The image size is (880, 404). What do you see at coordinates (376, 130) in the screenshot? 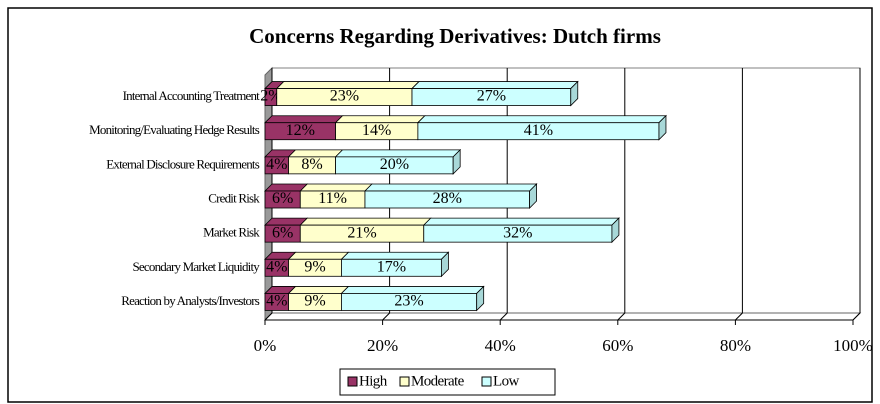
I see `value-label: 14%` at bounding box center [376, 130].